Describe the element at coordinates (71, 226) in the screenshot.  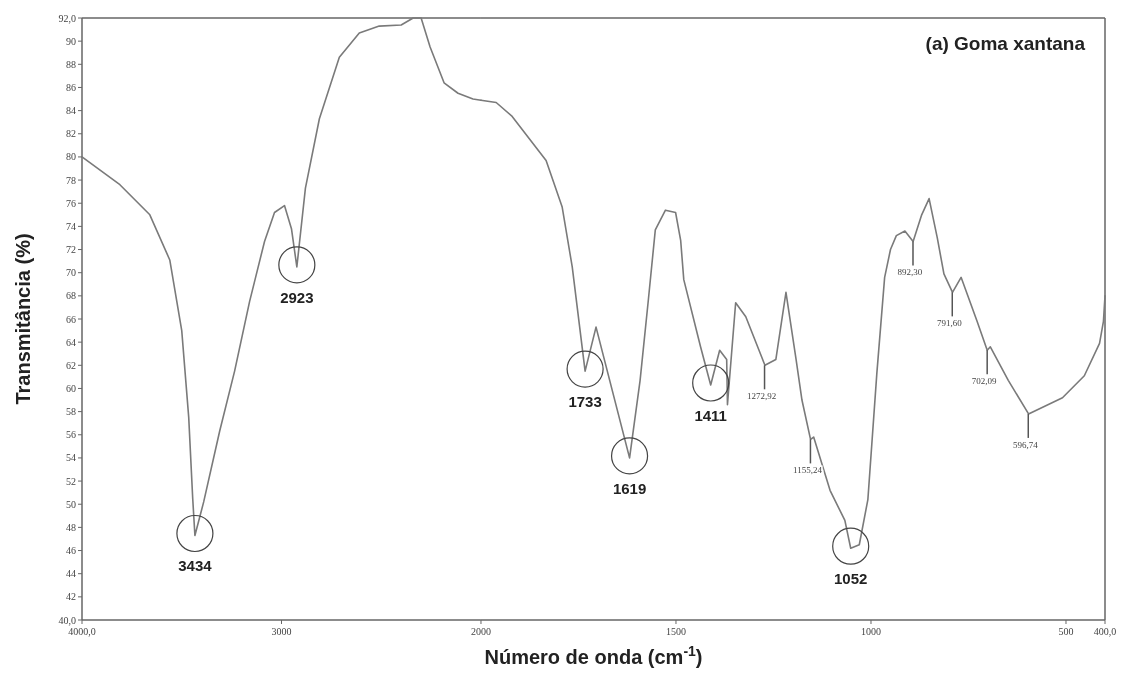
I see `y-tick-label: 74` at that location.